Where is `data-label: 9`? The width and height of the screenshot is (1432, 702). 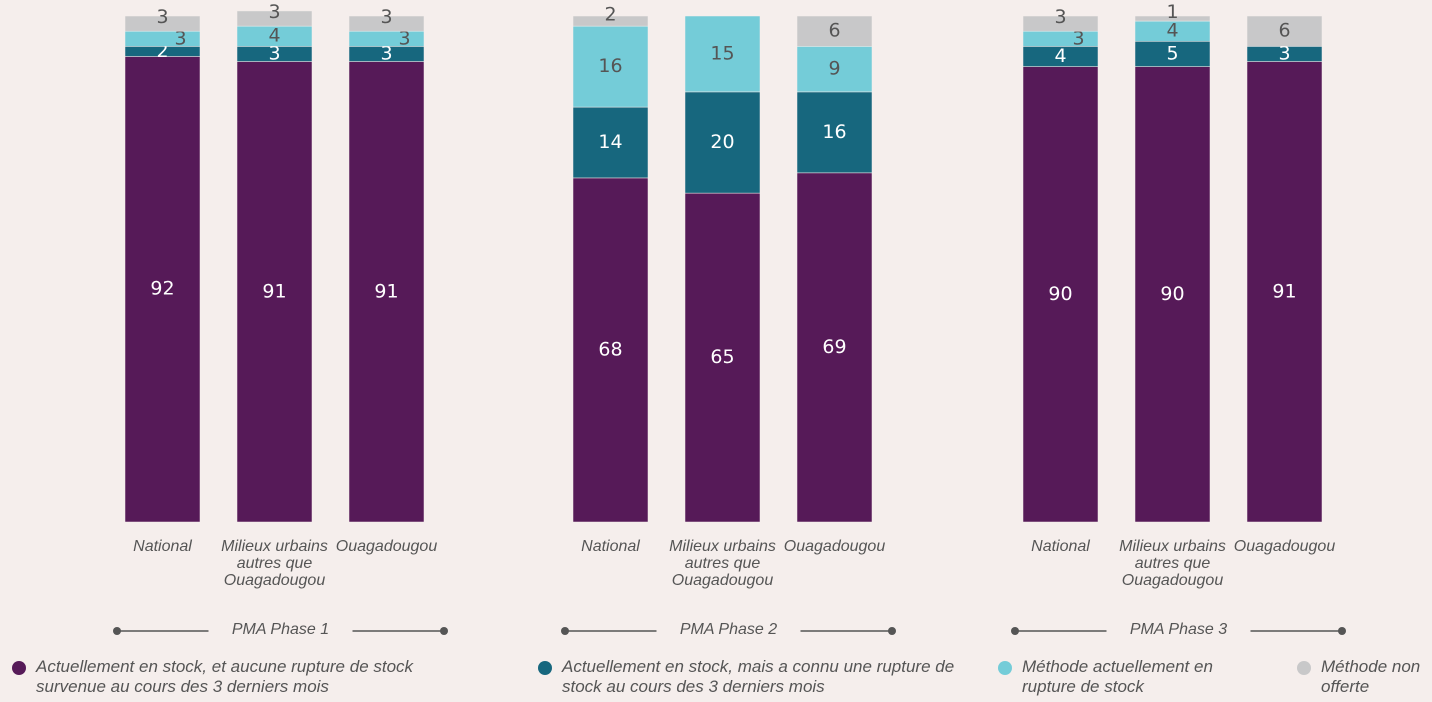
data-label: 9 is located at coordinates (834, 69).